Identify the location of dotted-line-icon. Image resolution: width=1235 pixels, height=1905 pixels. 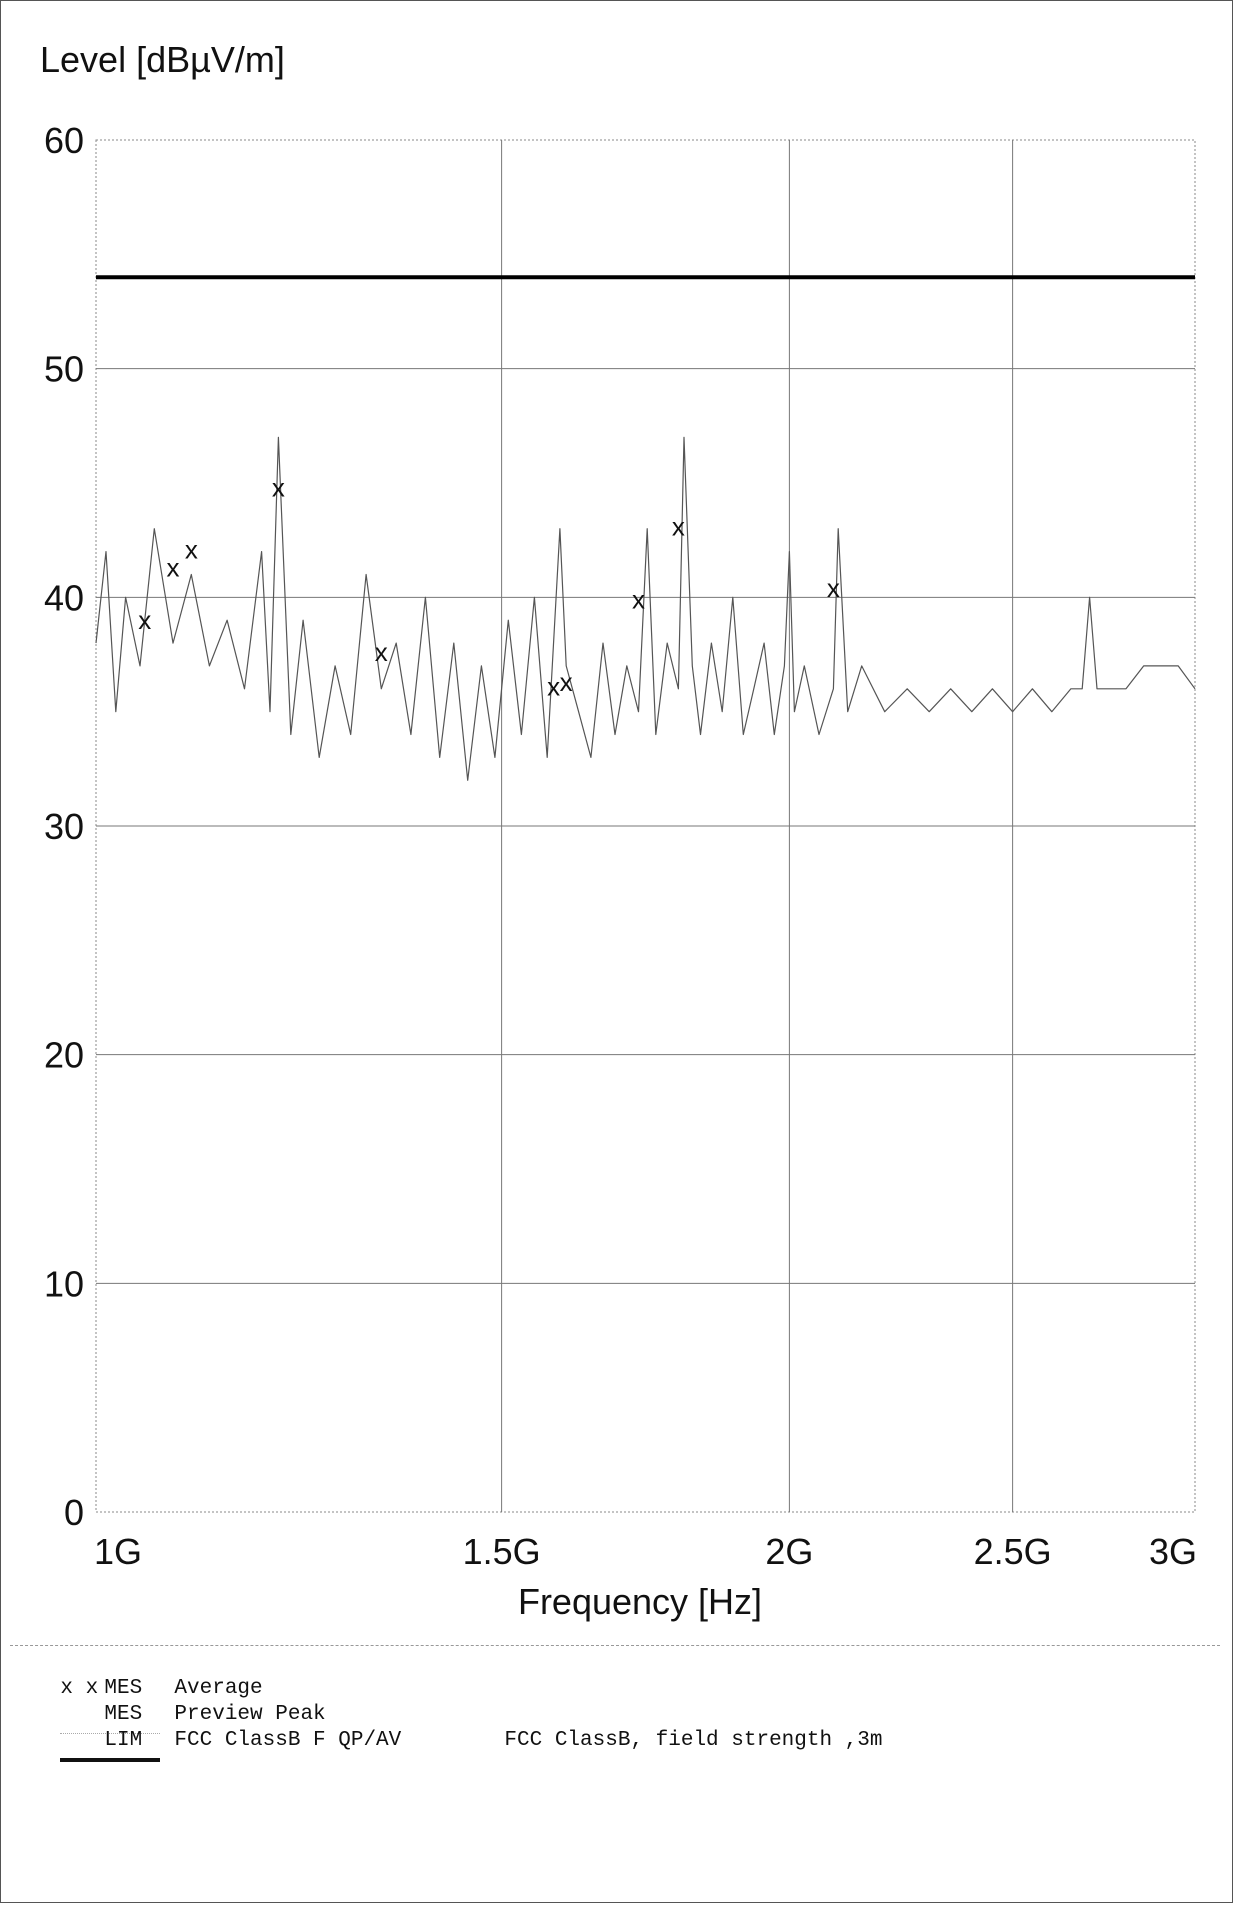
(110, 1733).